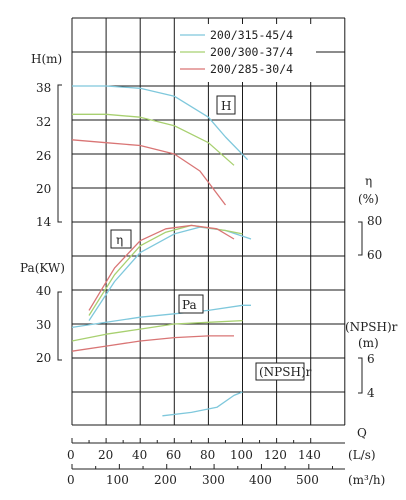  I want to click on x-tick-ls-20: 20, so click(105, 455).